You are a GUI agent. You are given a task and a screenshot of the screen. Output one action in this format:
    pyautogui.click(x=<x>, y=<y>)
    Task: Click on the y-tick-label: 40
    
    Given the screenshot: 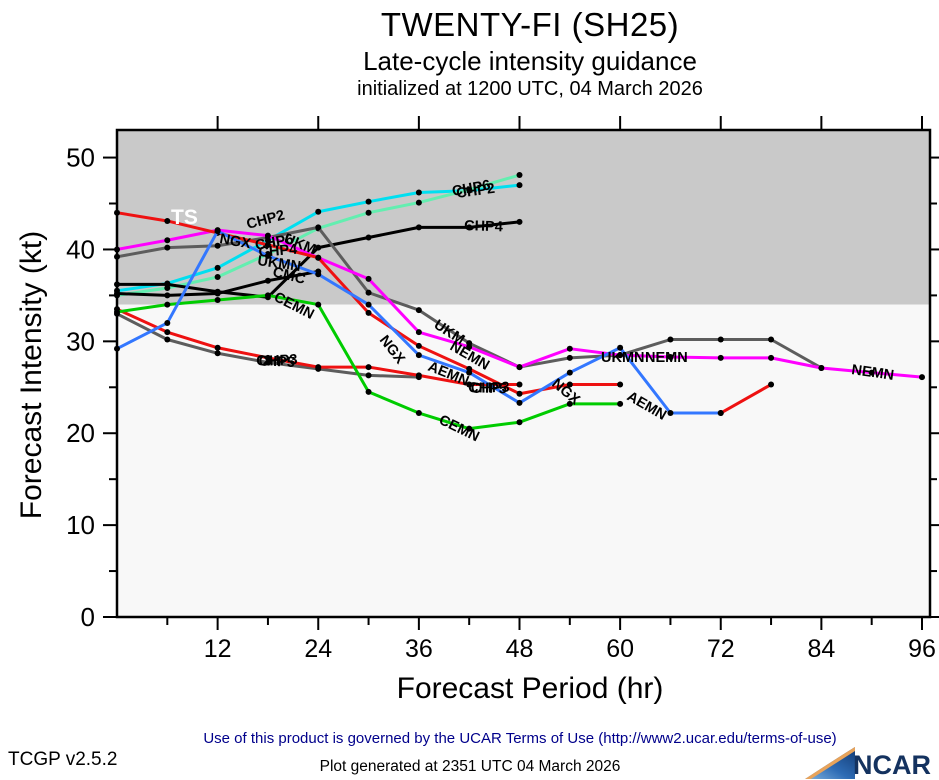 What is the action you would take?
    pyautogui.click(x=80, y=249)
    